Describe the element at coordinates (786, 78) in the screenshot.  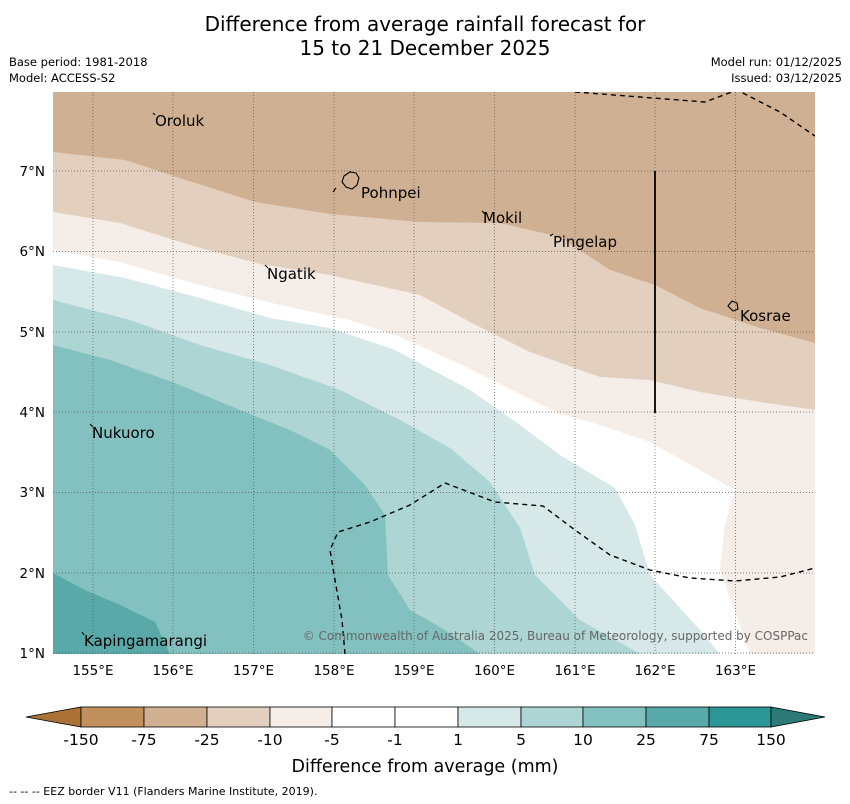
I see `issued-date: Issued: 03/12/2025` at that location.